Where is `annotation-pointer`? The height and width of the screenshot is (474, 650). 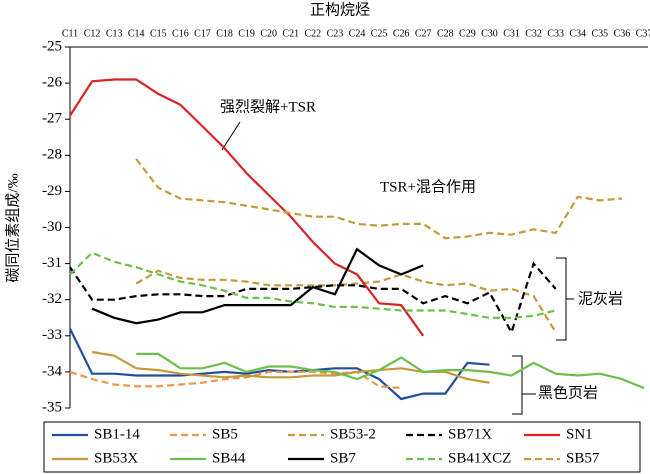 annotation-pointer is located at coordinates (231, 136).